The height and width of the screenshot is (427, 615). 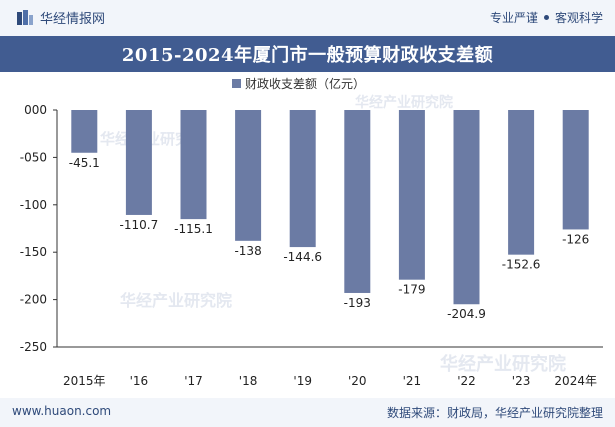 I want to click on x-tick-label: '19, so click(x=302, y=381).